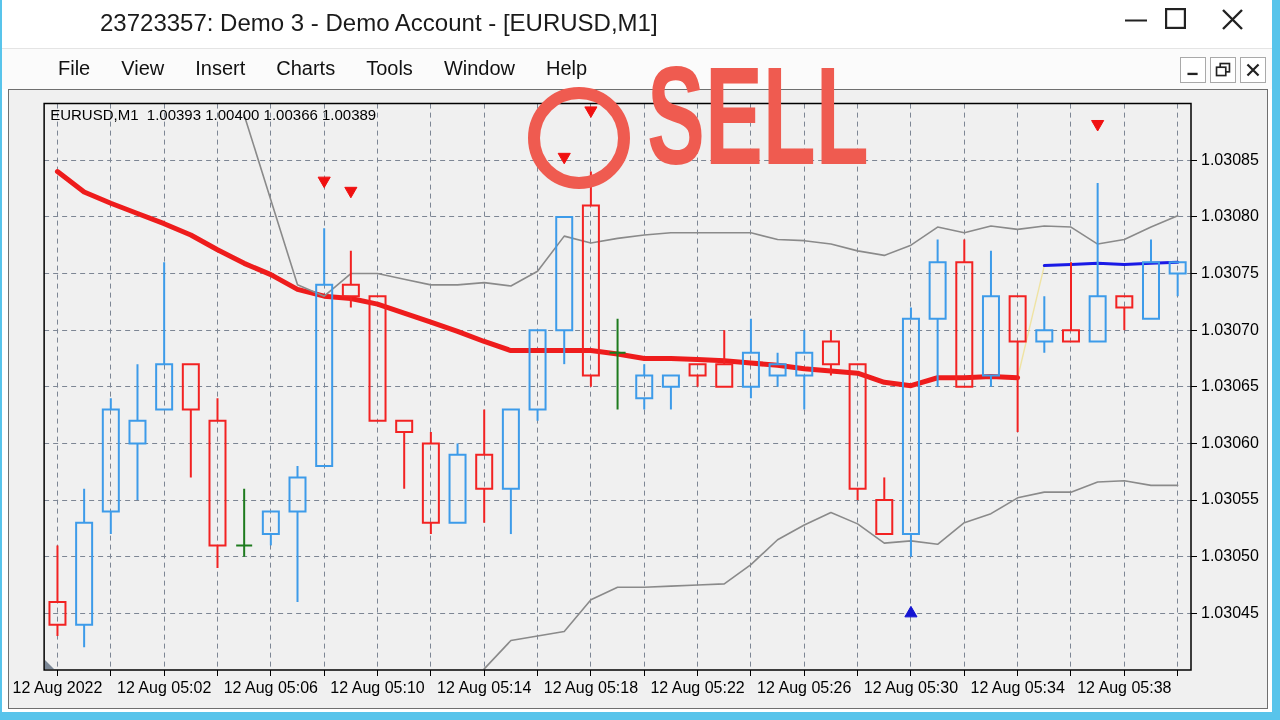 Image resolution: width=1280 pixels, height=720 pixels. What do you see at coordinates (377, 688) in the screenshot?
I see `x-tick-label: 12 Aug 05:10` at bounding box center [377, 688].